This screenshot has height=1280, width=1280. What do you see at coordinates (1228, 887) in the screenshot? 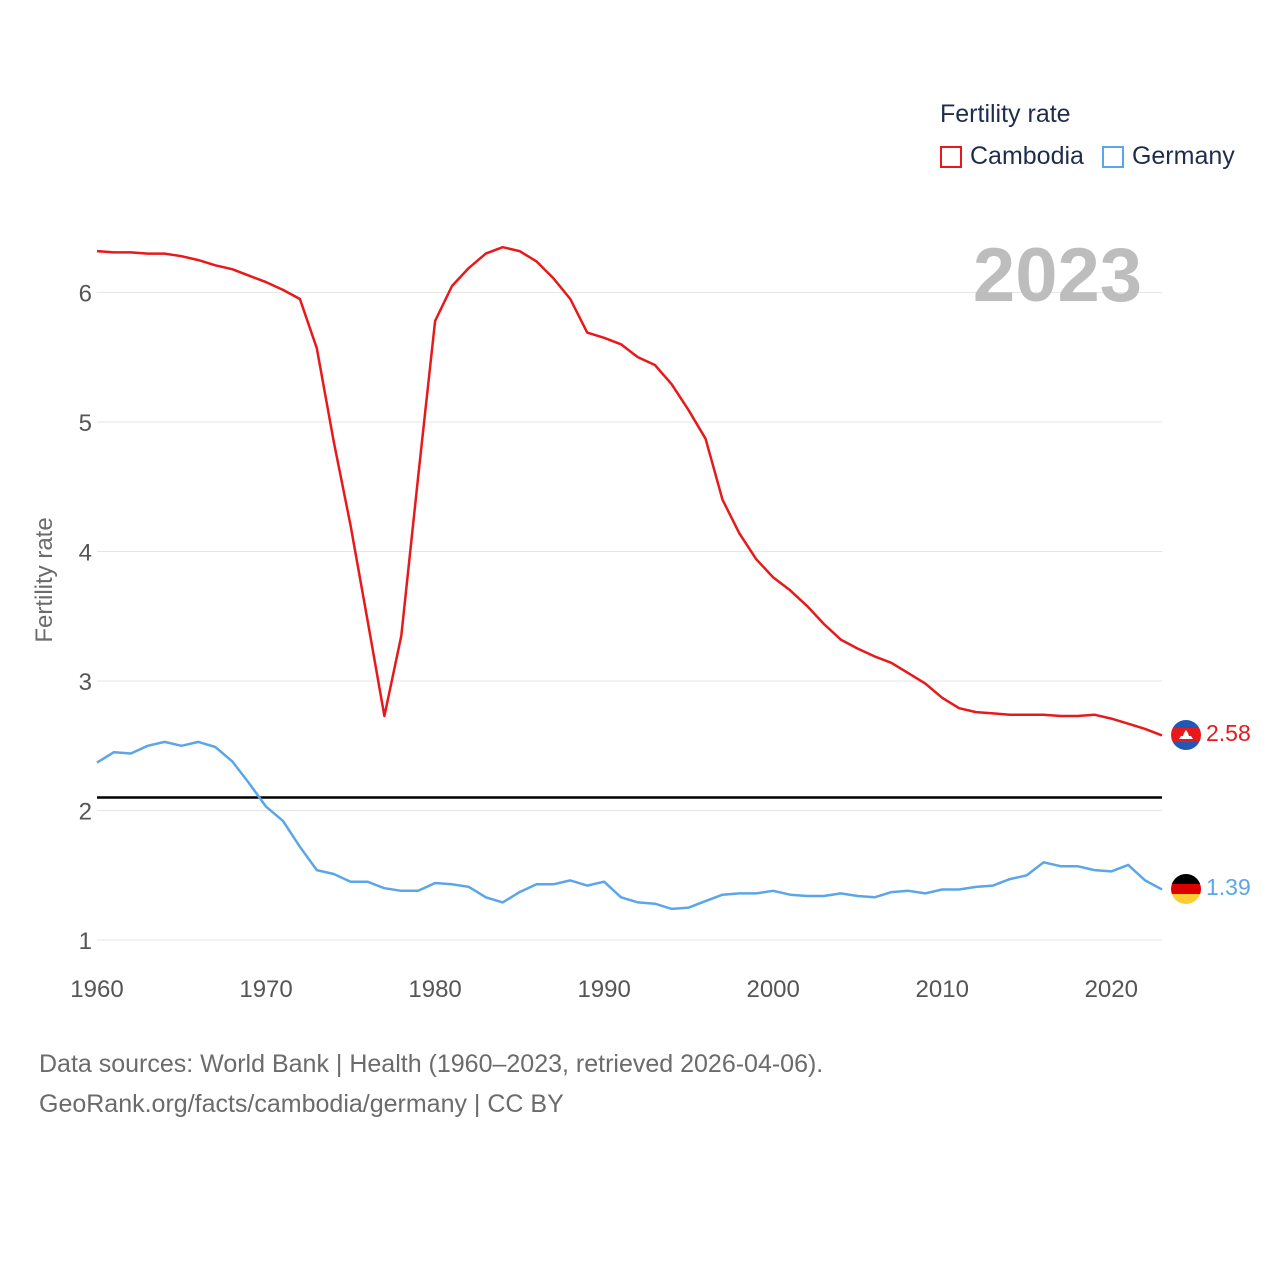
I see `germany-end-value: 1.39` at bounding box center [1228, 887].